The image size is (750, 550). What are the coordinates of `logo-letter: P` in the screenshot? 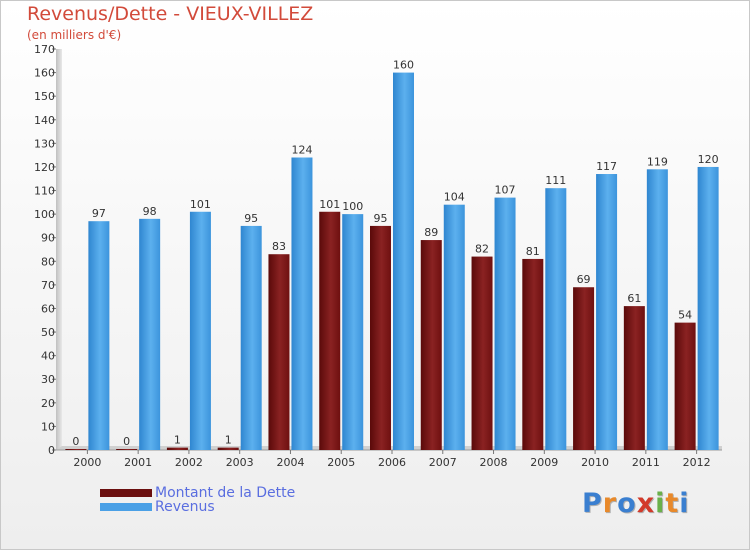 It's located at (592, 503).